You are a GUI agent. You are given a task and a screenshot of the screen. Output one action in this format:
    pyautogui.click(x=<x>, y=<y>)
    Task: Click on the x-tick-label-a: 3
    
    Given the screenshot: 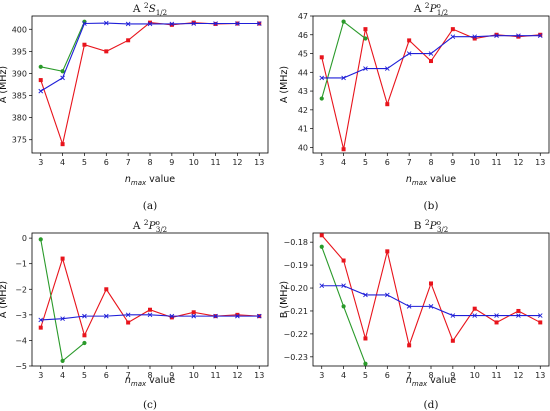 What is the action you would take?
    pyautogui.click(x=40, y=162)
    